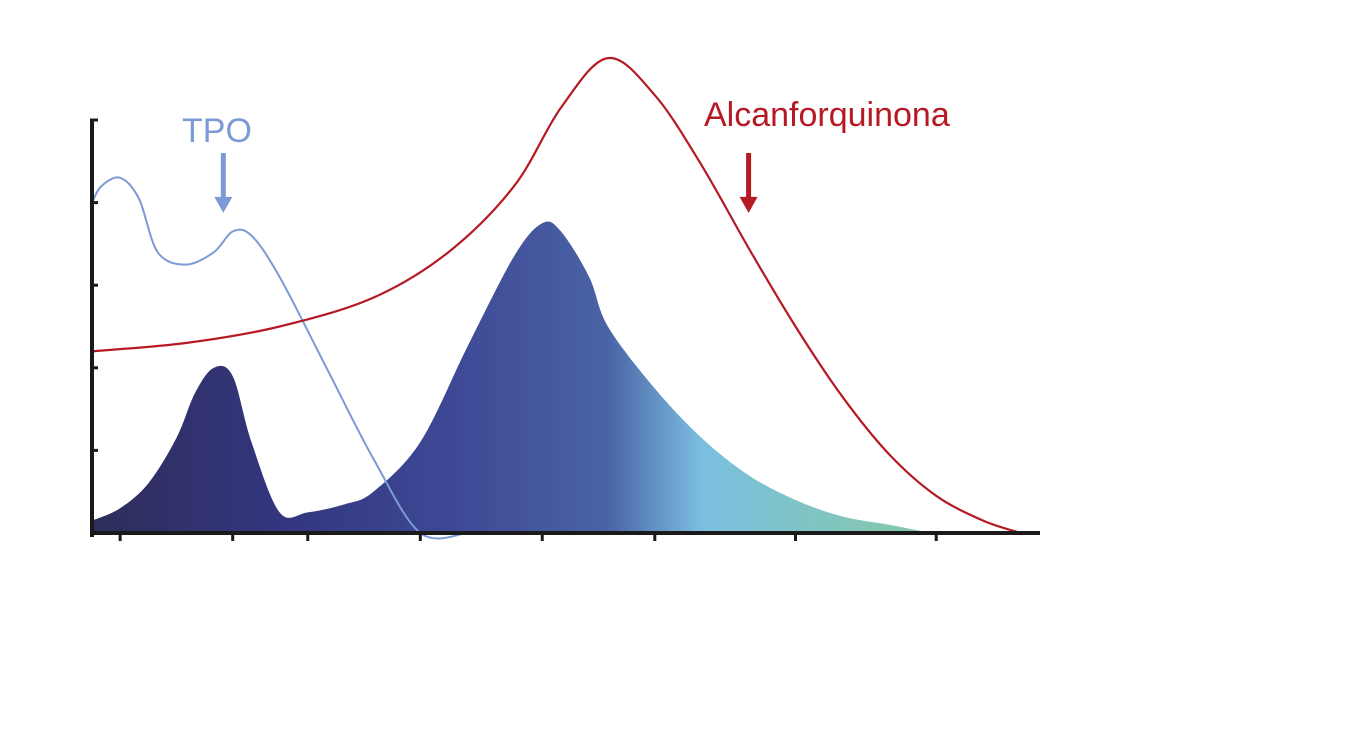  What do you see at coordinates (279, 358) in the screenshot?
I see `series-line-tpo` at bounding box center [279, 358].